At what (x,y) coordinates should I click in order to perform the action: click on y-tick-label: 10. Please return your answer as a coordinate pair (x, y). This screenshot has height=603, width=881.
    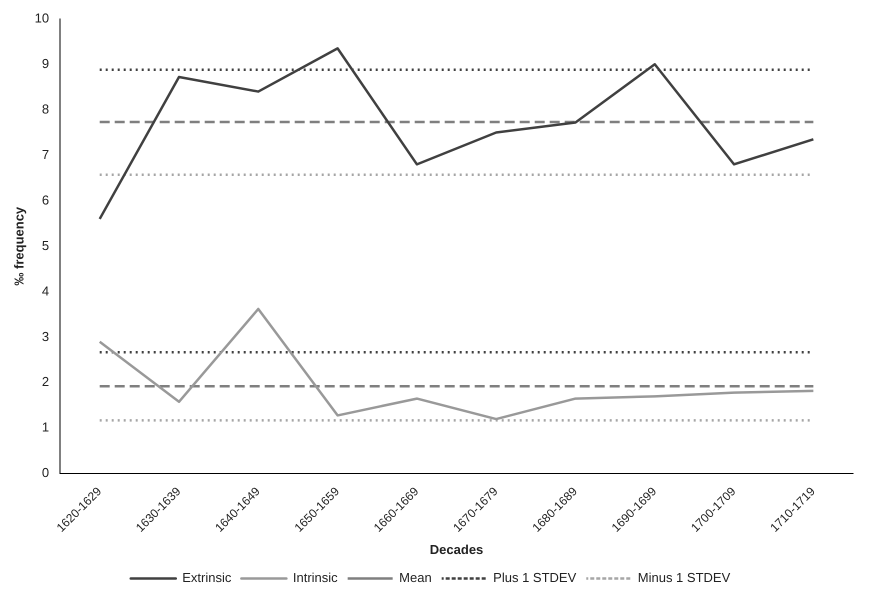
    Looking at the image, I should click on (42, 18).